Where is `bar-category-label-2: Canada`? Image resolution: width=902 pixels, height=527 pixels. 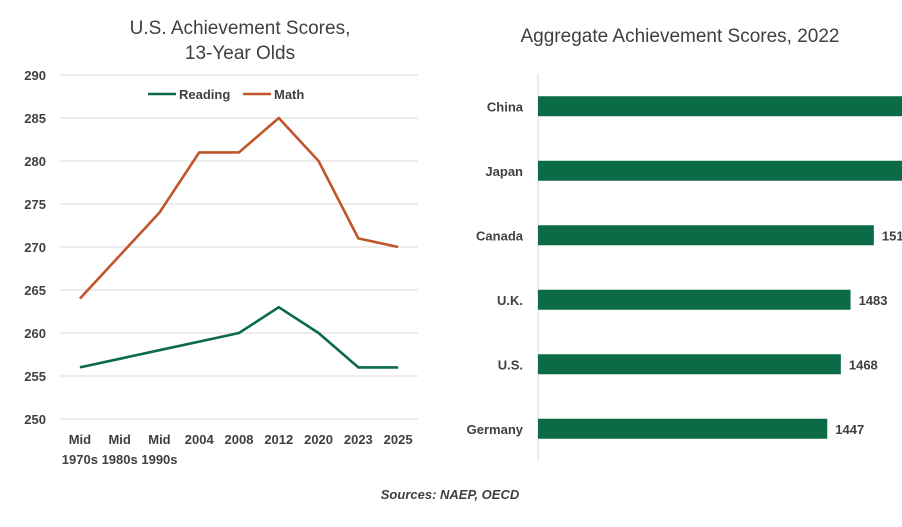 bar-category-label-2: Canada is located at coordinates (500, 235).